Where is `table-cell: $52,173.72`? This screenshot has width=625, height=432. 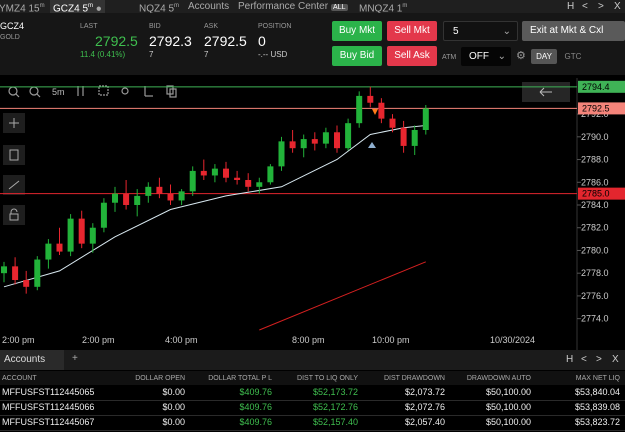
table-cell: $52,173.72 is located at coordinates (335, 392).